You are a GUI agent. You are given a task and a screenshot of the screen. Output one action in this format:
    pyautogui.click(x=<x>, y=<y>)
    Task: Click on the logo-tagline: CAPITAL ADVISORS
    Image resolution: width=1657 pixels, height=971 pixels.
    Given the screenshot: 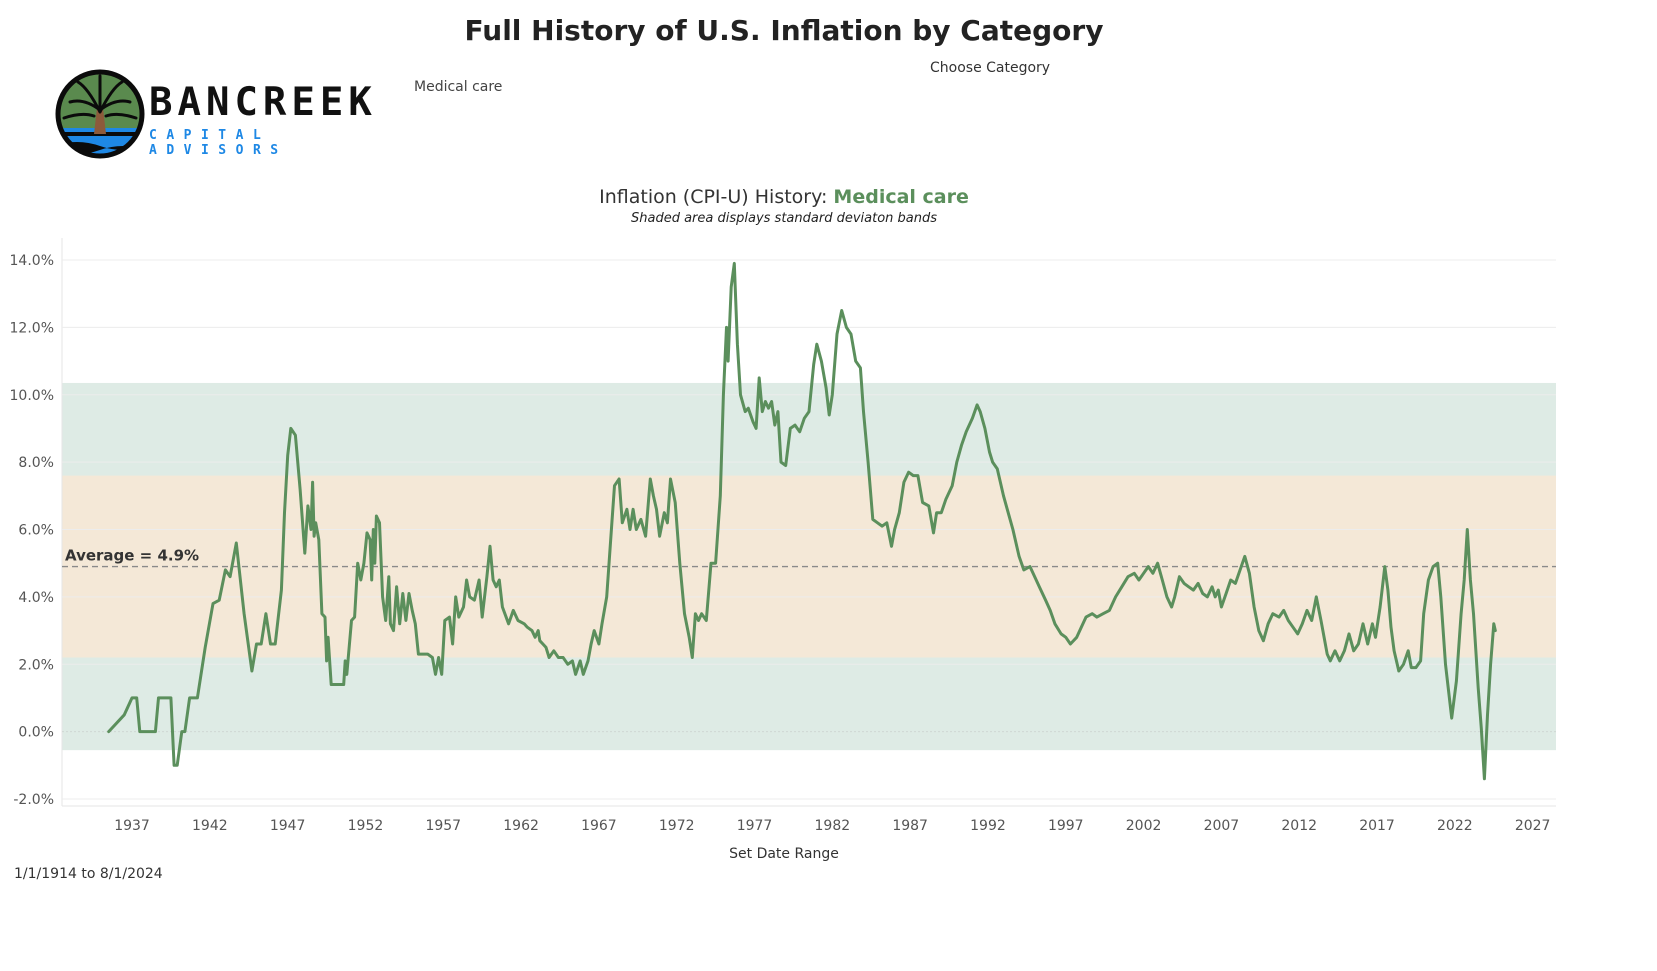 What is the action you would take?
    pyautogui.click(x=218, y=143)
    